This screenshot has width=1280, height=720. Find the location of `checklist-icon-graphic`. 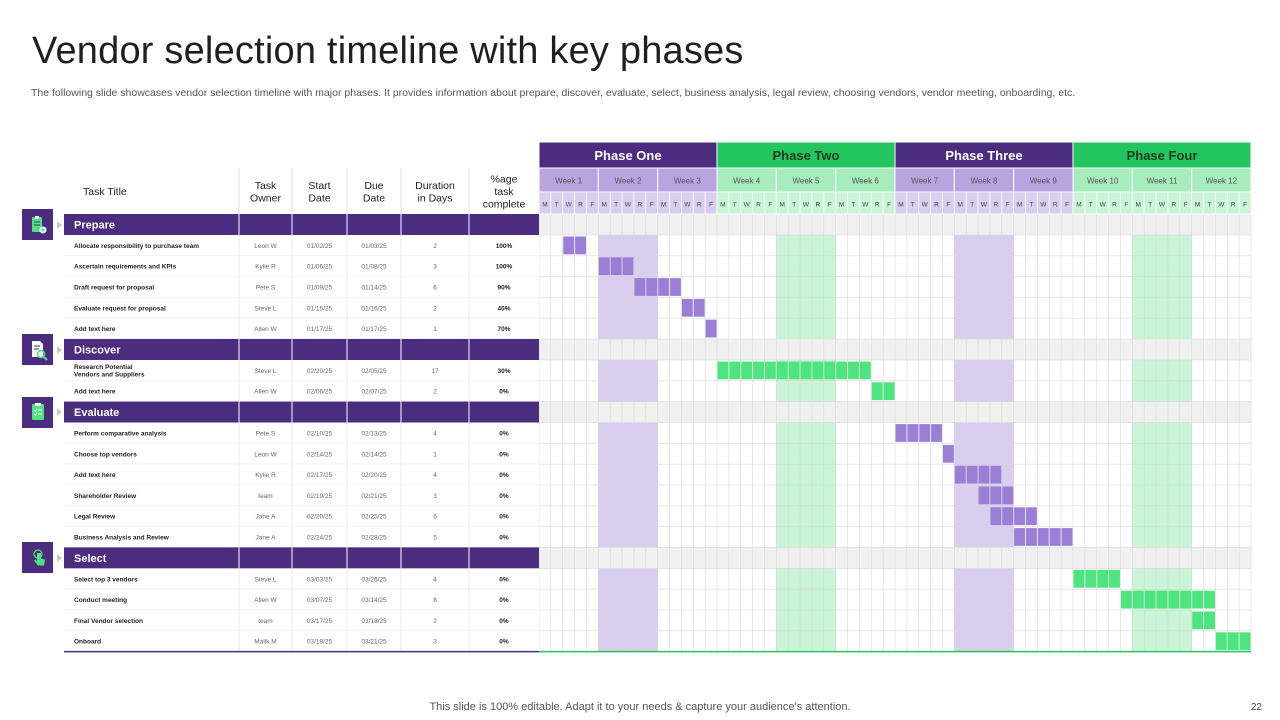

checklist-icon-graphic is located at coordinates (37, 412).